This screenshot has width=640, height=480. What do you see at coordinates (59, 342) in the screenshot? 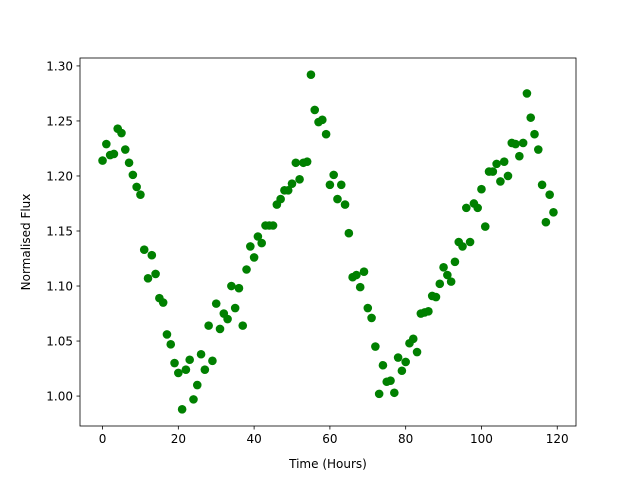
I see `y-tick-label: 1.05` at bounding box center [59, 342].